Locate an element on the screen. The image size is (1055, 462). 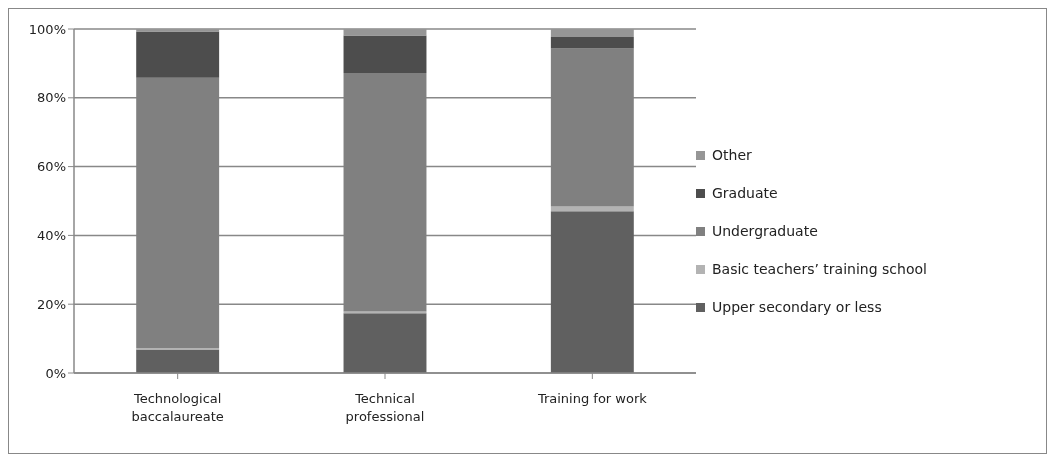
y-tick-label: 100% is located at coordinates (47, 29).